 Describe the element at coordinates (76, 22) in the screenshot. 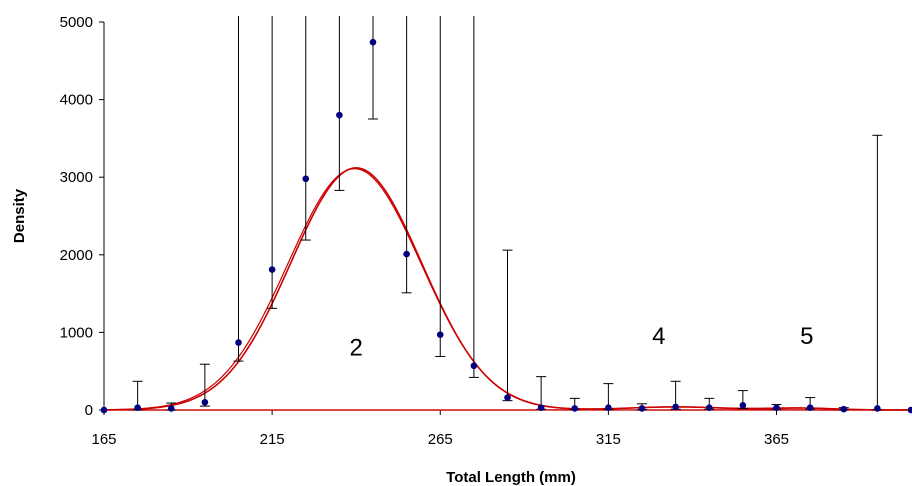

I see `y-tick-label: 5000` at that location.